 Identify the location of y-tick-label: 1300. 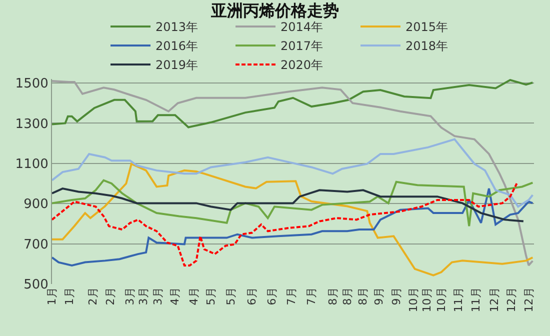
(31, 124).